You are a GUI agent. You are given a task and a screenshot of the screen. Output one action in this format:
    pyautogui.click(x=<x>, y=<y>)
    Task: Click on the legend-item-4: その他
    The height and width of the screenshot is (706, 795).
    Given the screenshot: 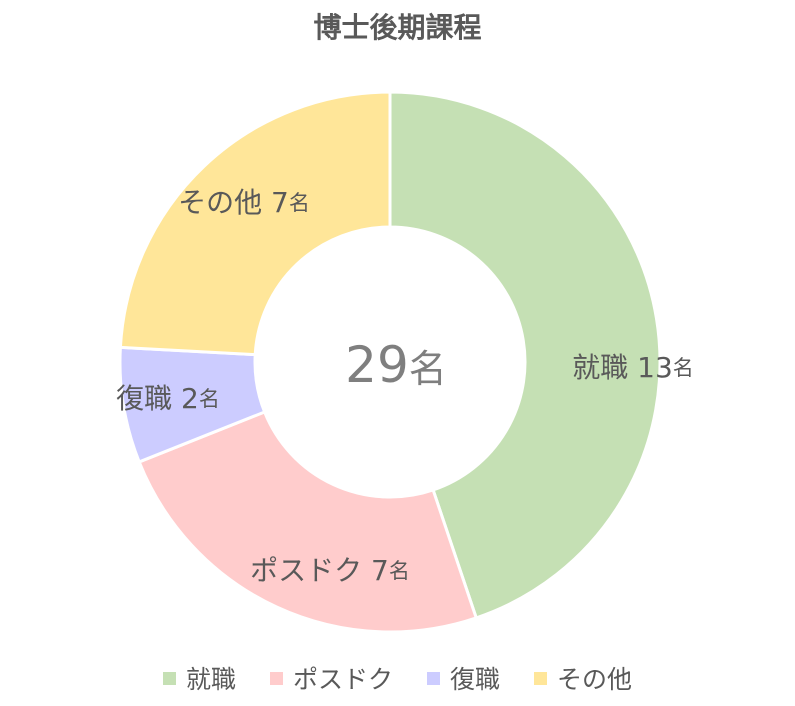 What is the action you would take?
    pyautogui.click(x=583, y=678)
    